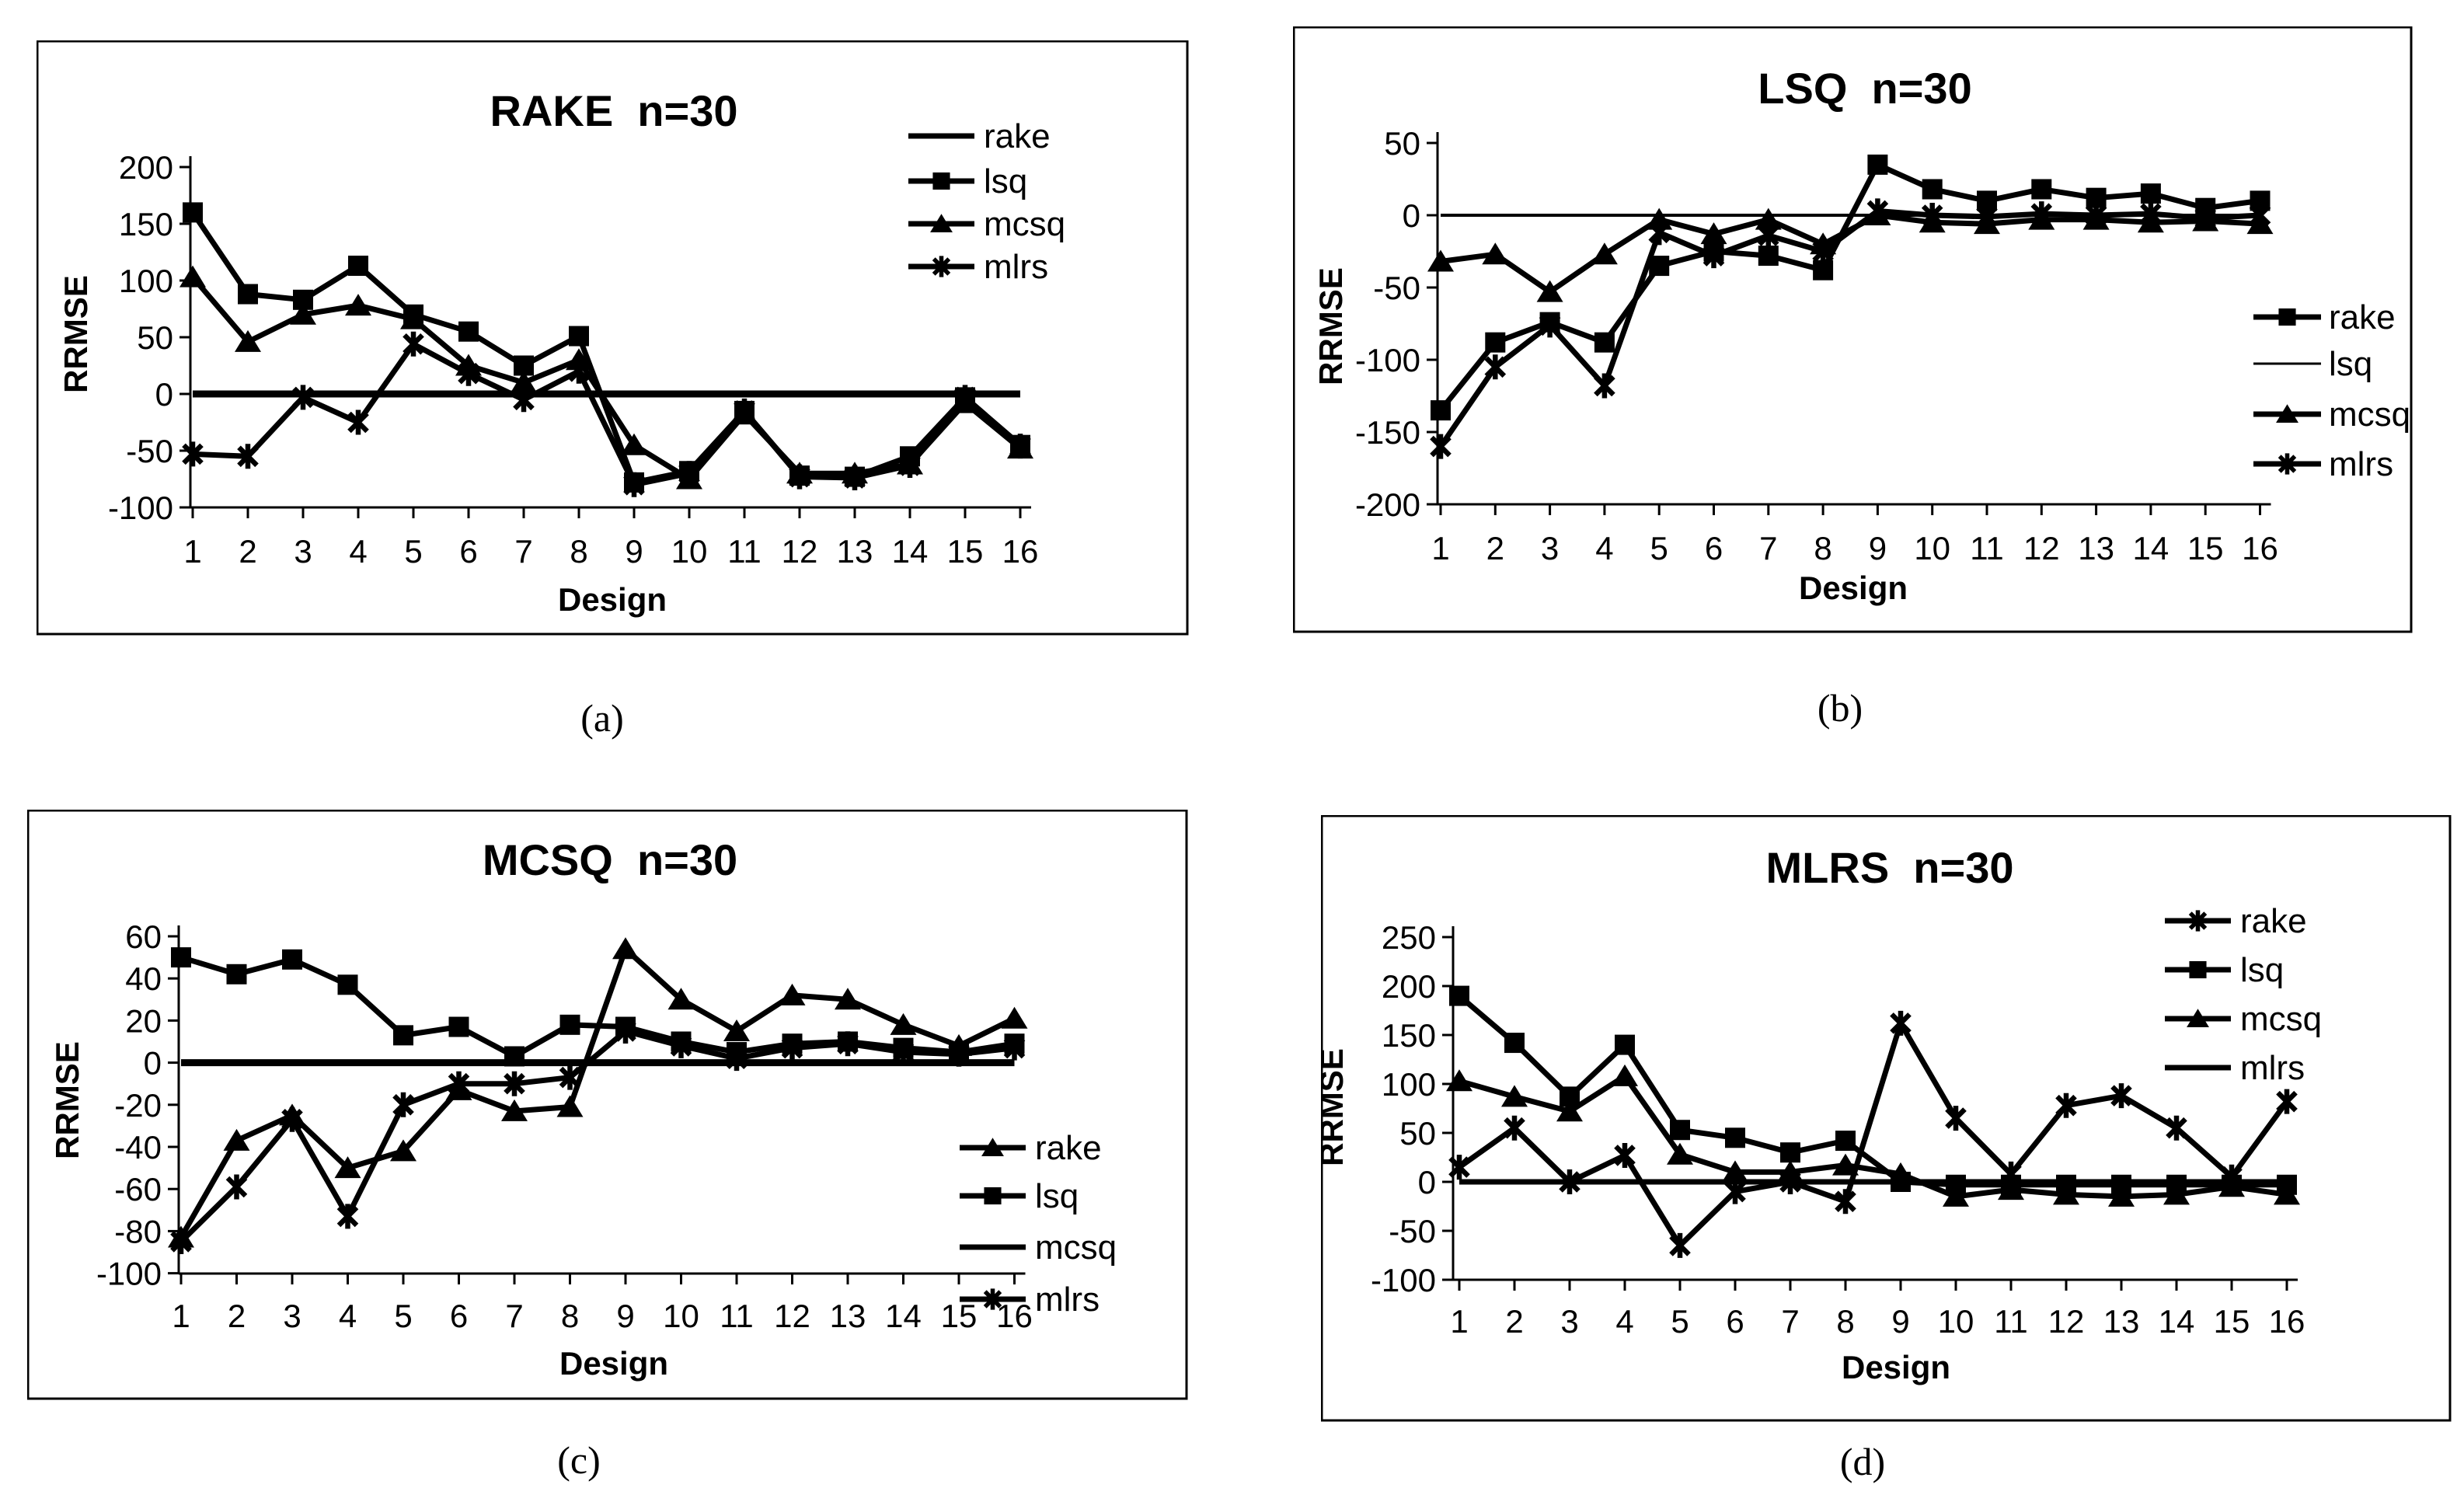 This screenshot has height=1495, width=2464. I want to click on chart-title: MLRS n=30, so click(1890, 867).